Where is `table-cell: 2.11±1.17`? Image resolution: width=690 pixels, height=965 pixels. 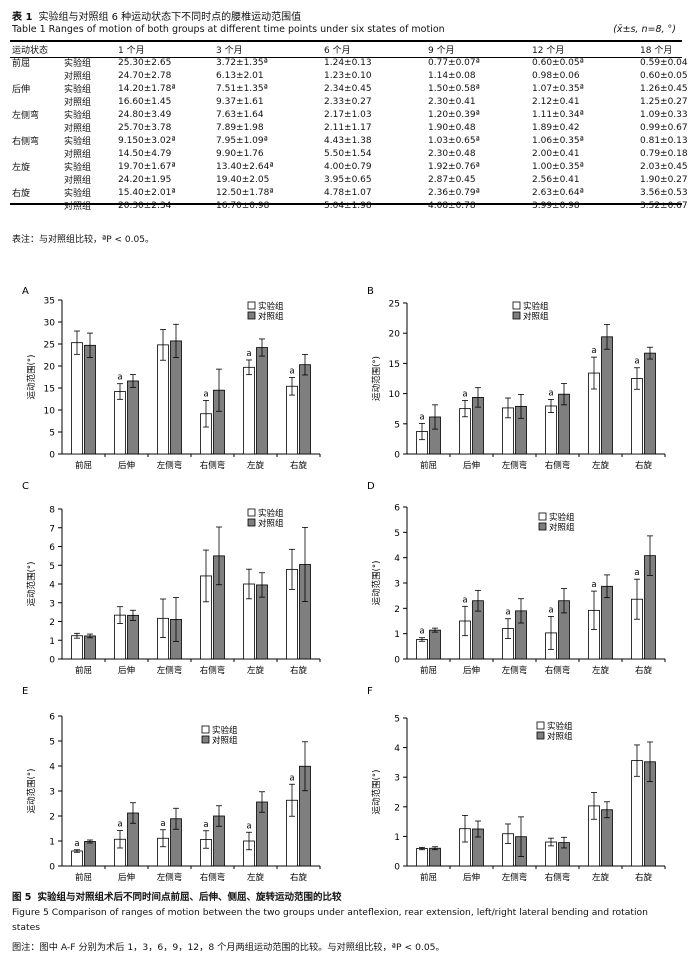 table-cell: 2.11±1.17 is located at coordinates (348, 127).